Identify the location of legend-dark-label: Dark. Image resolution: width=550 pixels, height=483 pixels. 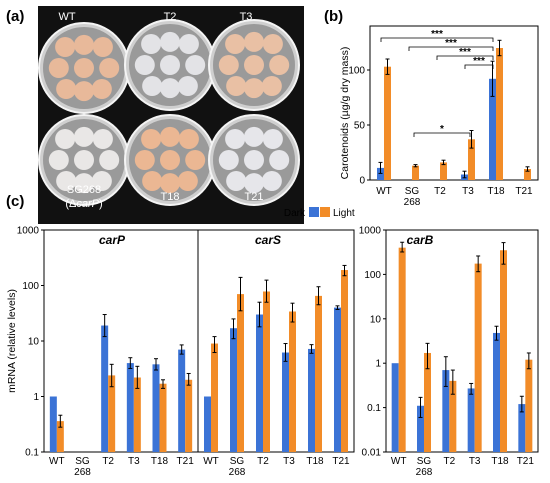
(295, 213).